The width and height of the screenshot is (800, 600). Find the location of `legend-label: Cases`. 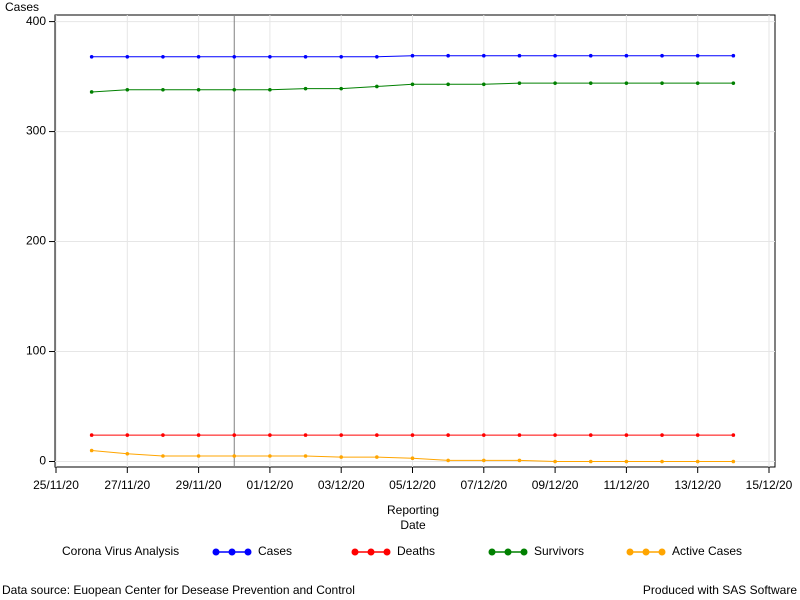

legend-label: Cases is located at coordinates (275, 551).